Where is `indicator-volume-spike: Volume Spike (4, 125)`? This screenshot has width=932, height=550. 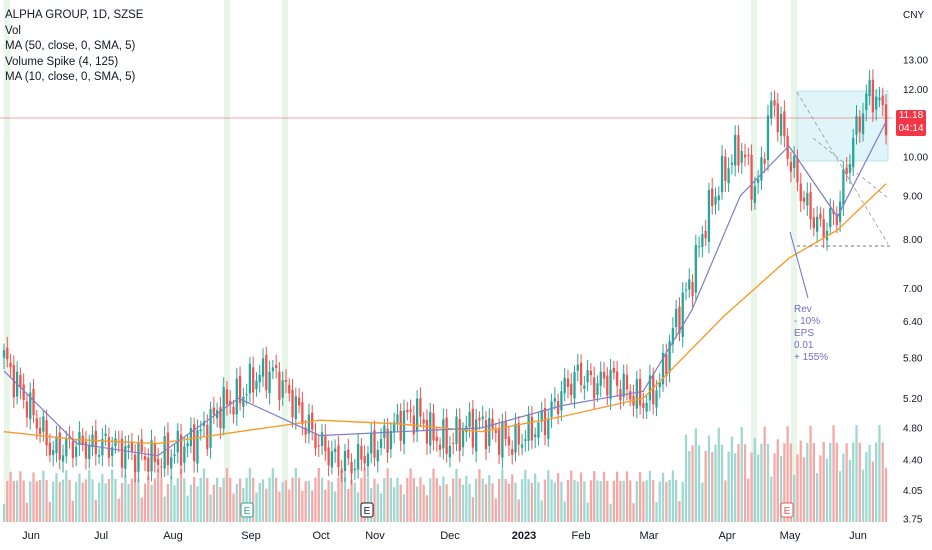
indicator-volume-spike: Volume Spike (4, 125) is located at coordinates (62, 61).